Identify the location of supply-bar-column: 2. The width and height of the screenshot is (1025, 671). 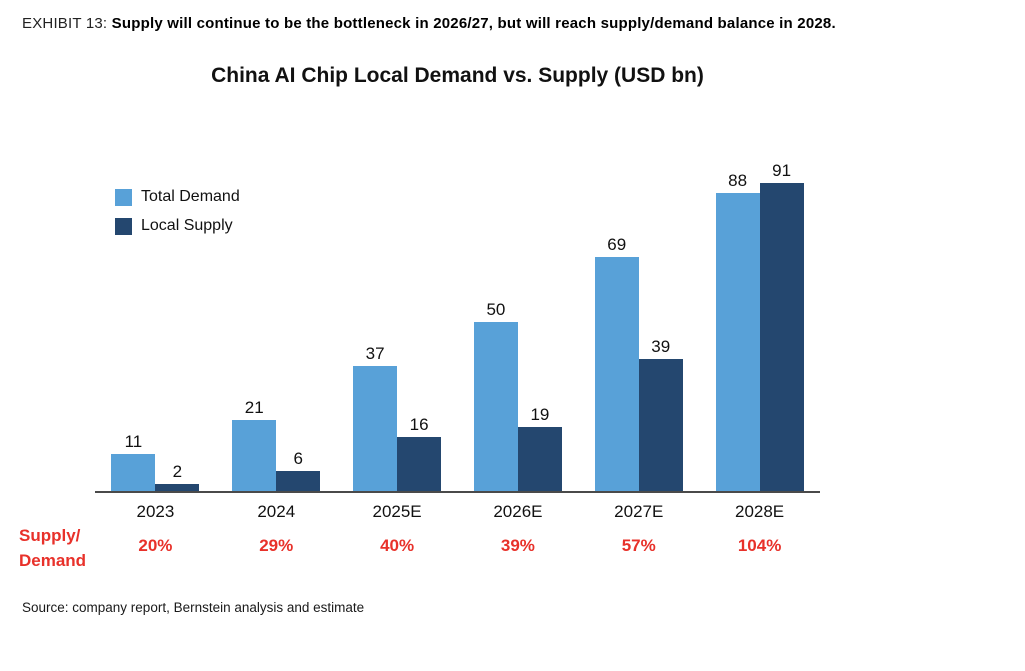
(177, 476).